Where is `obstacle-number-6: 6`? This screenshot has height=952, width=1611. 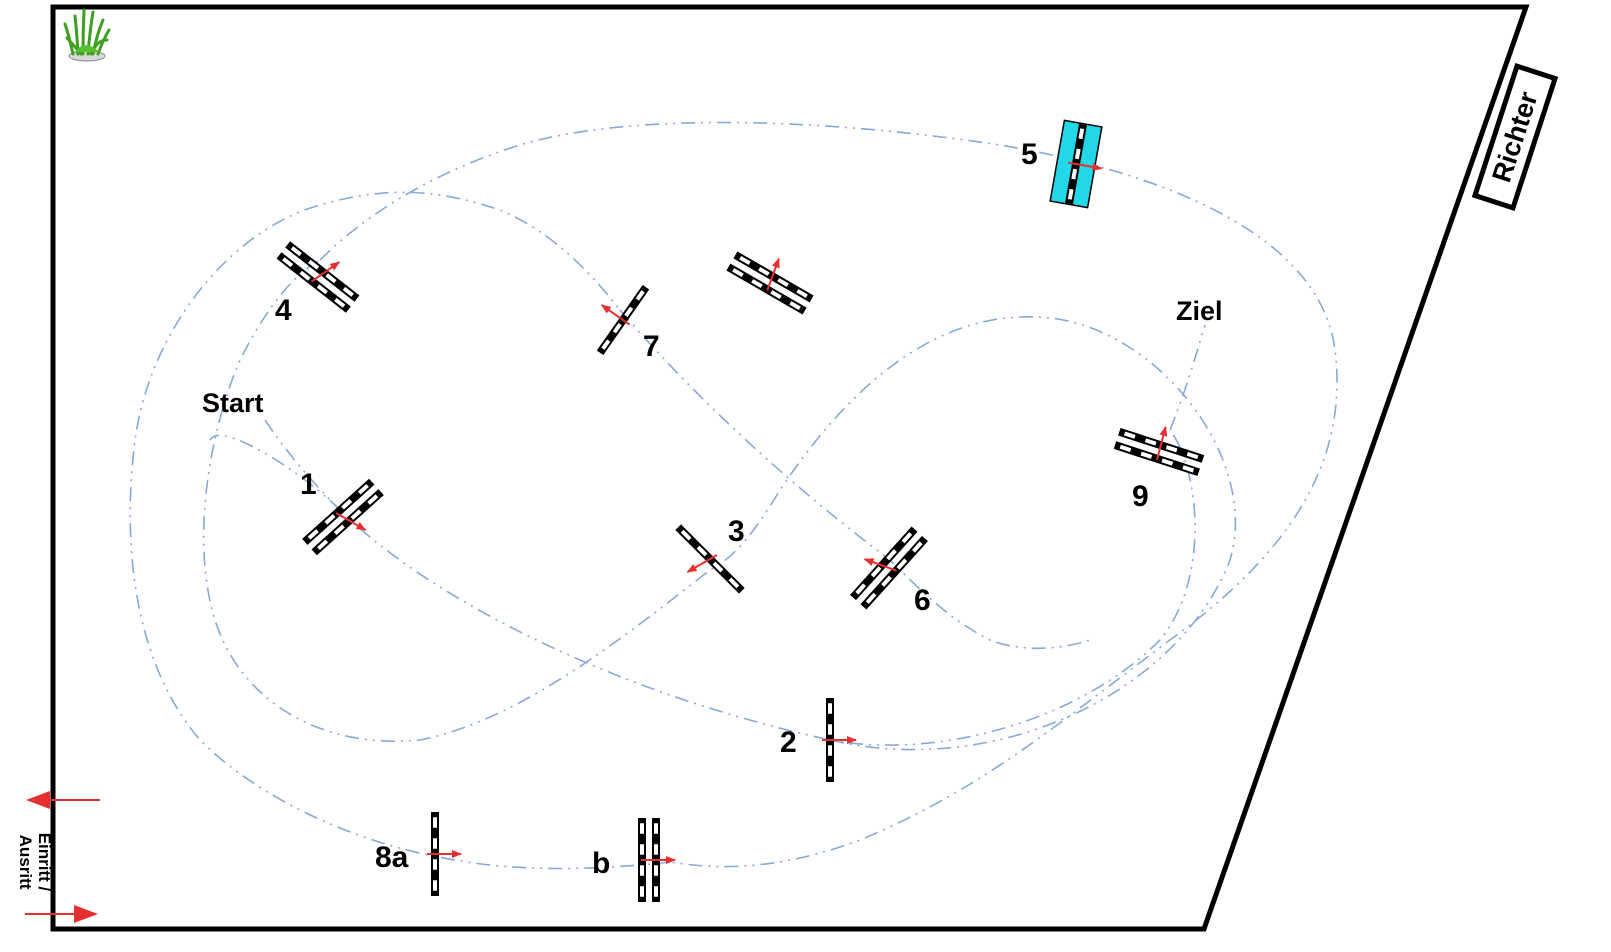
obstacle-number-6: 6 is located at coordinates (922, 600).